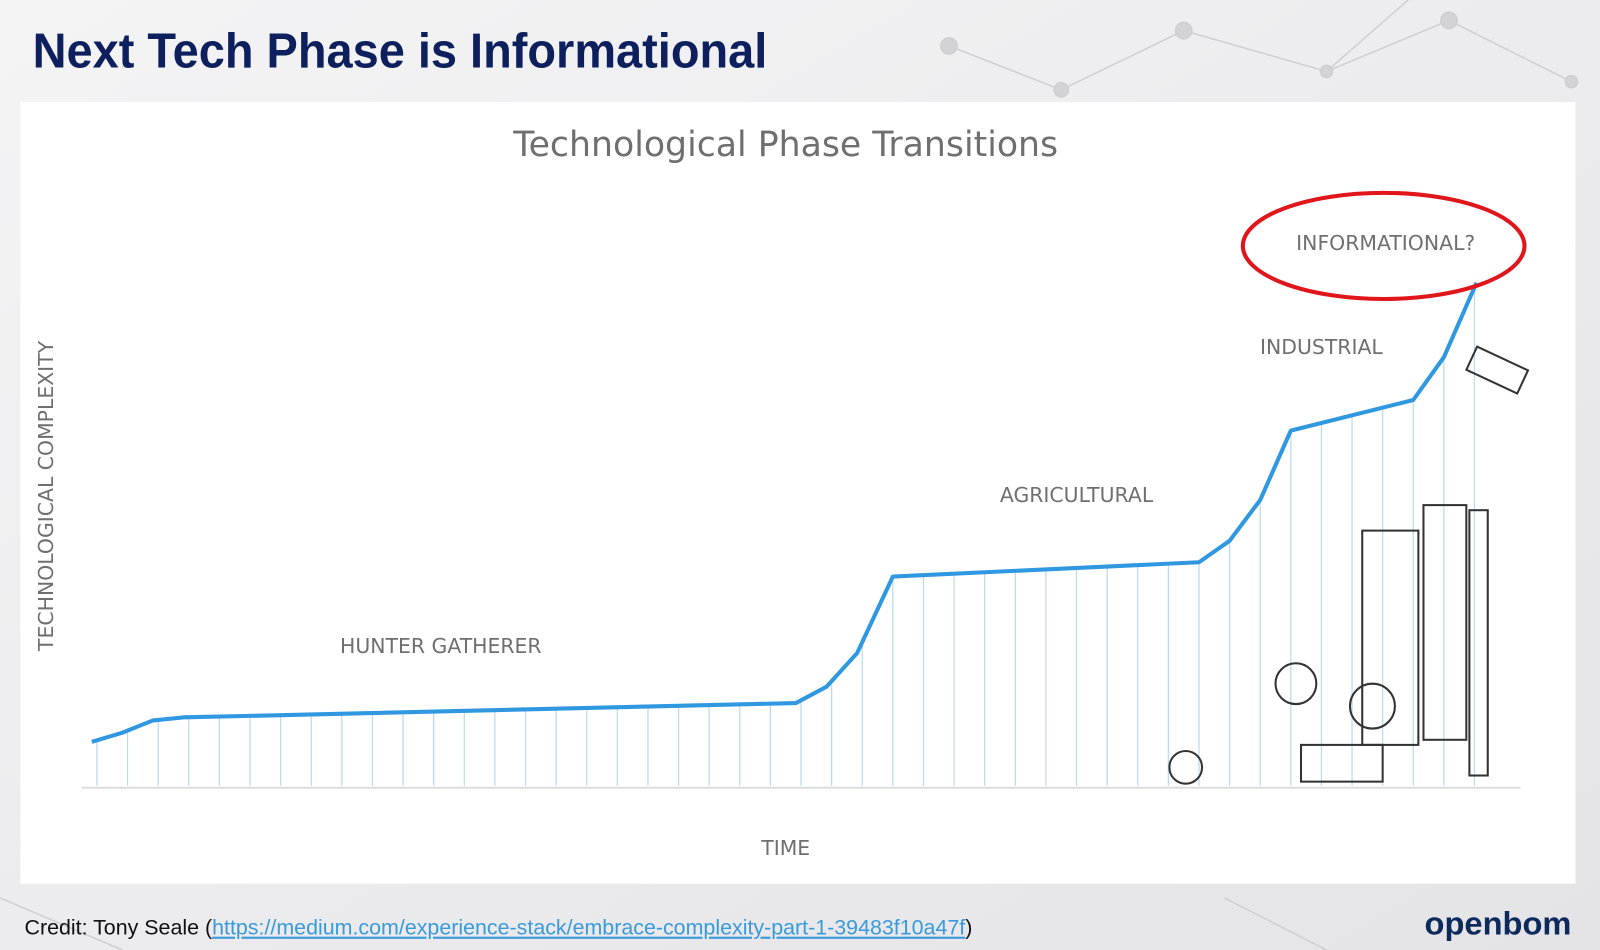 The image size is (1600, 950). I want to click on x-axis-label: TIME, so click(785, 848).